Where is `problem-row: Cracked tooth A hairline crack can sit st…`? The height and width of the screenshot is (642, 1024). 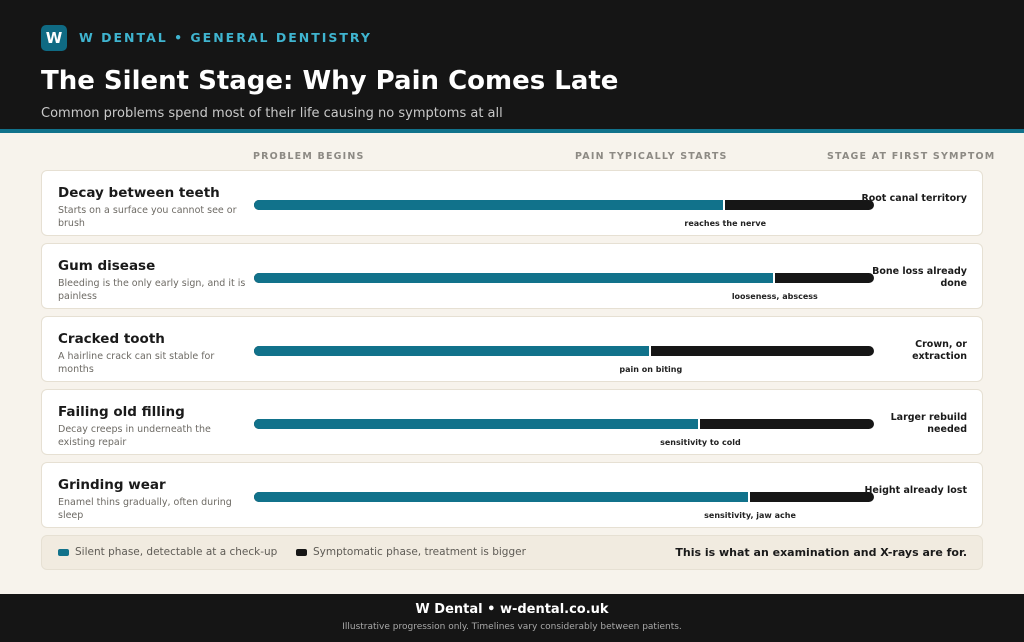 problem-row: Cracked tooth A hairline crack can sit st… is located at coordinates (512, 349).